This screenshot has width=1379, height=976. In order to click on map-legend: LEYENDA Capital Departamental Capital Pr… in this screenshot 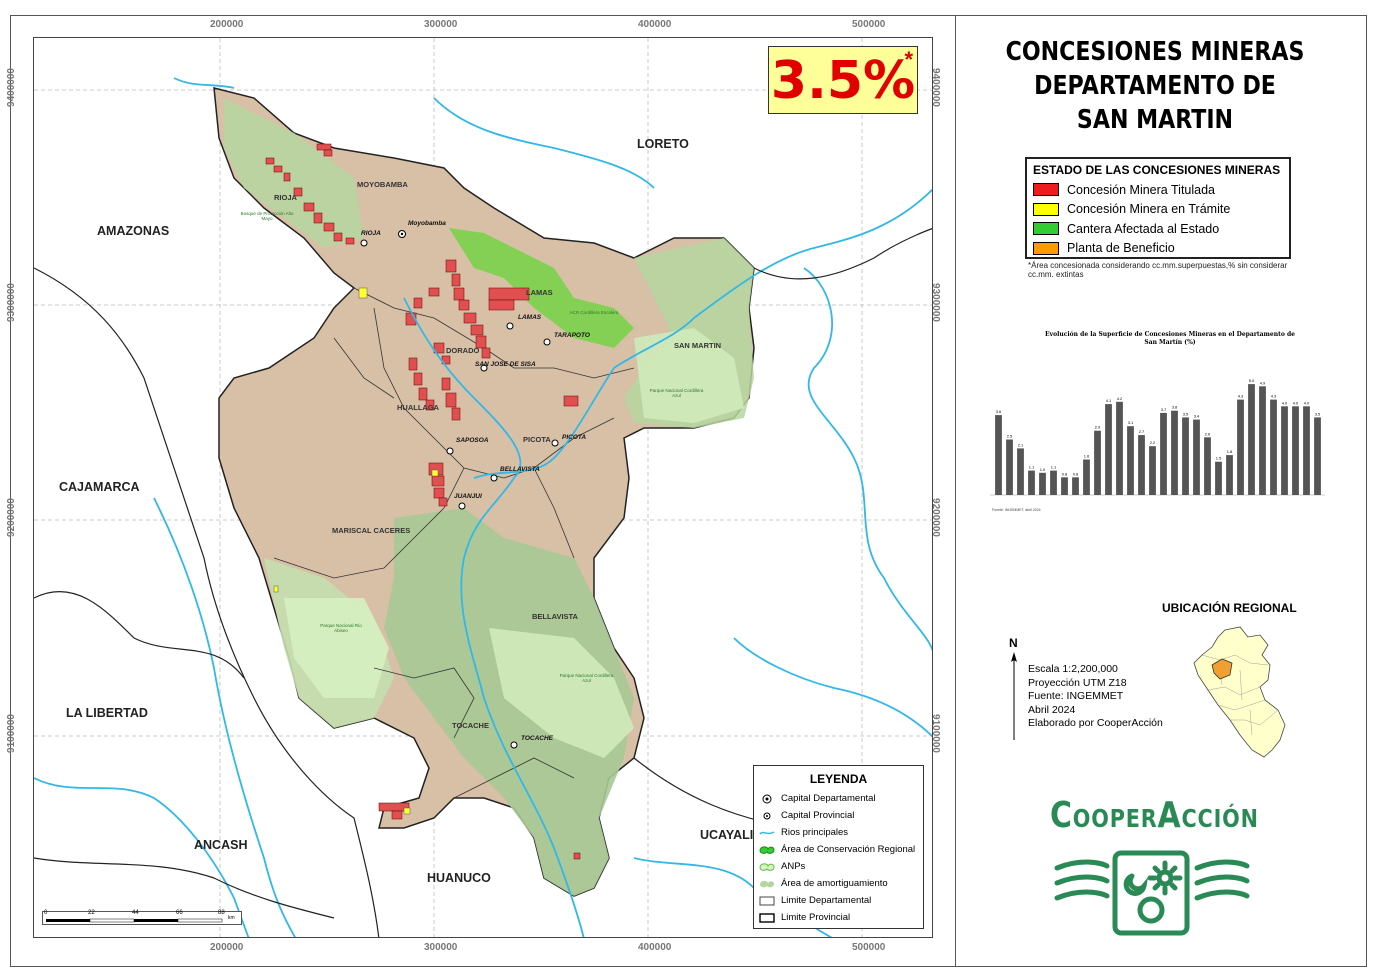, I will do `click(838, 847)`.